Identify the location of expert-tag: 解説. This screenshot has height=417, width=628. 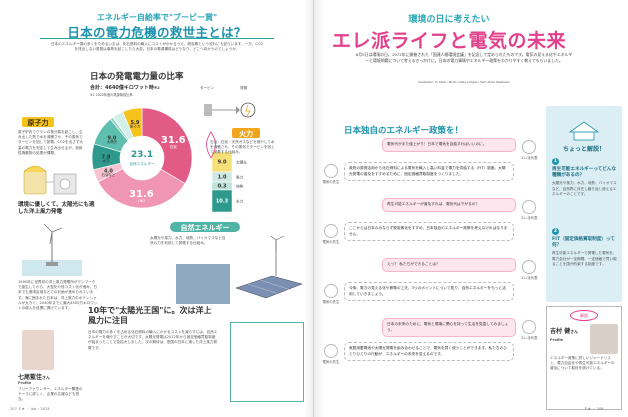
(584, 315).